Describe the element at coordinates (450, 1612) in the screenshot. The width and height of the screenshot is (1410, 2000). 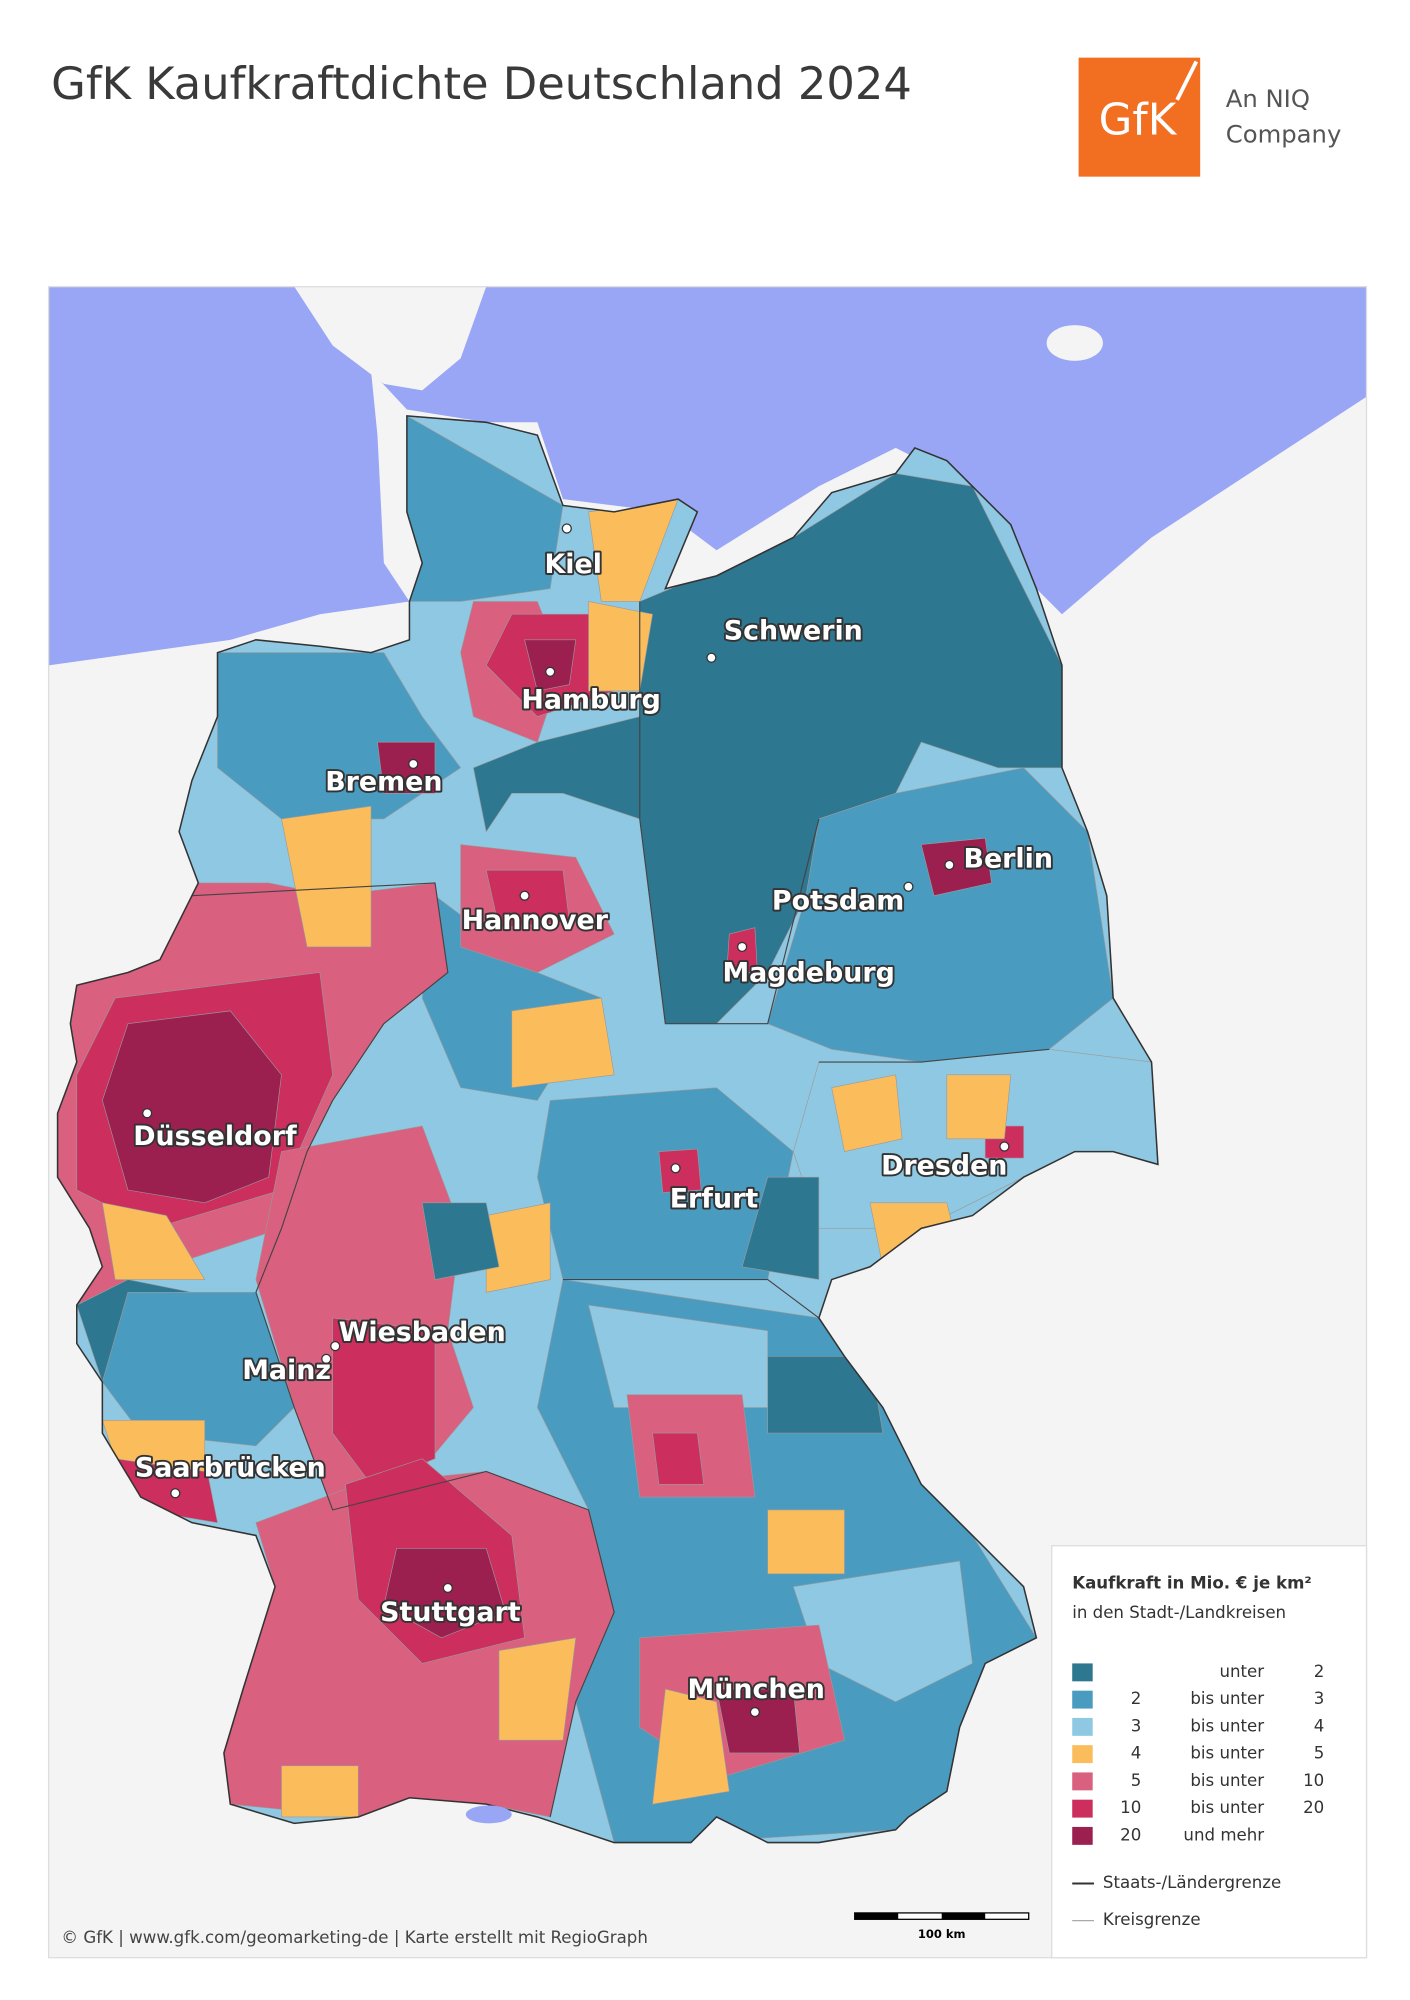
I see `city-label: Stuttgart` at that location.